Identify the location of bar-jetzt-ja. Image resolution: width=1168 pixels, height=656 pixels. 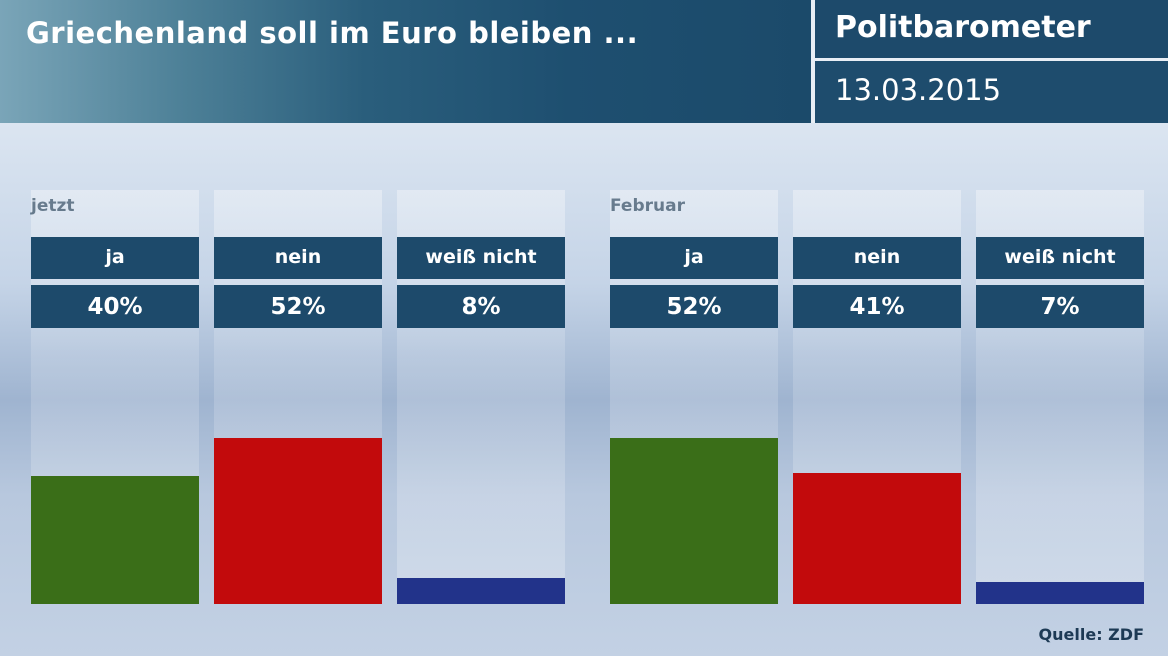
(115, 540).